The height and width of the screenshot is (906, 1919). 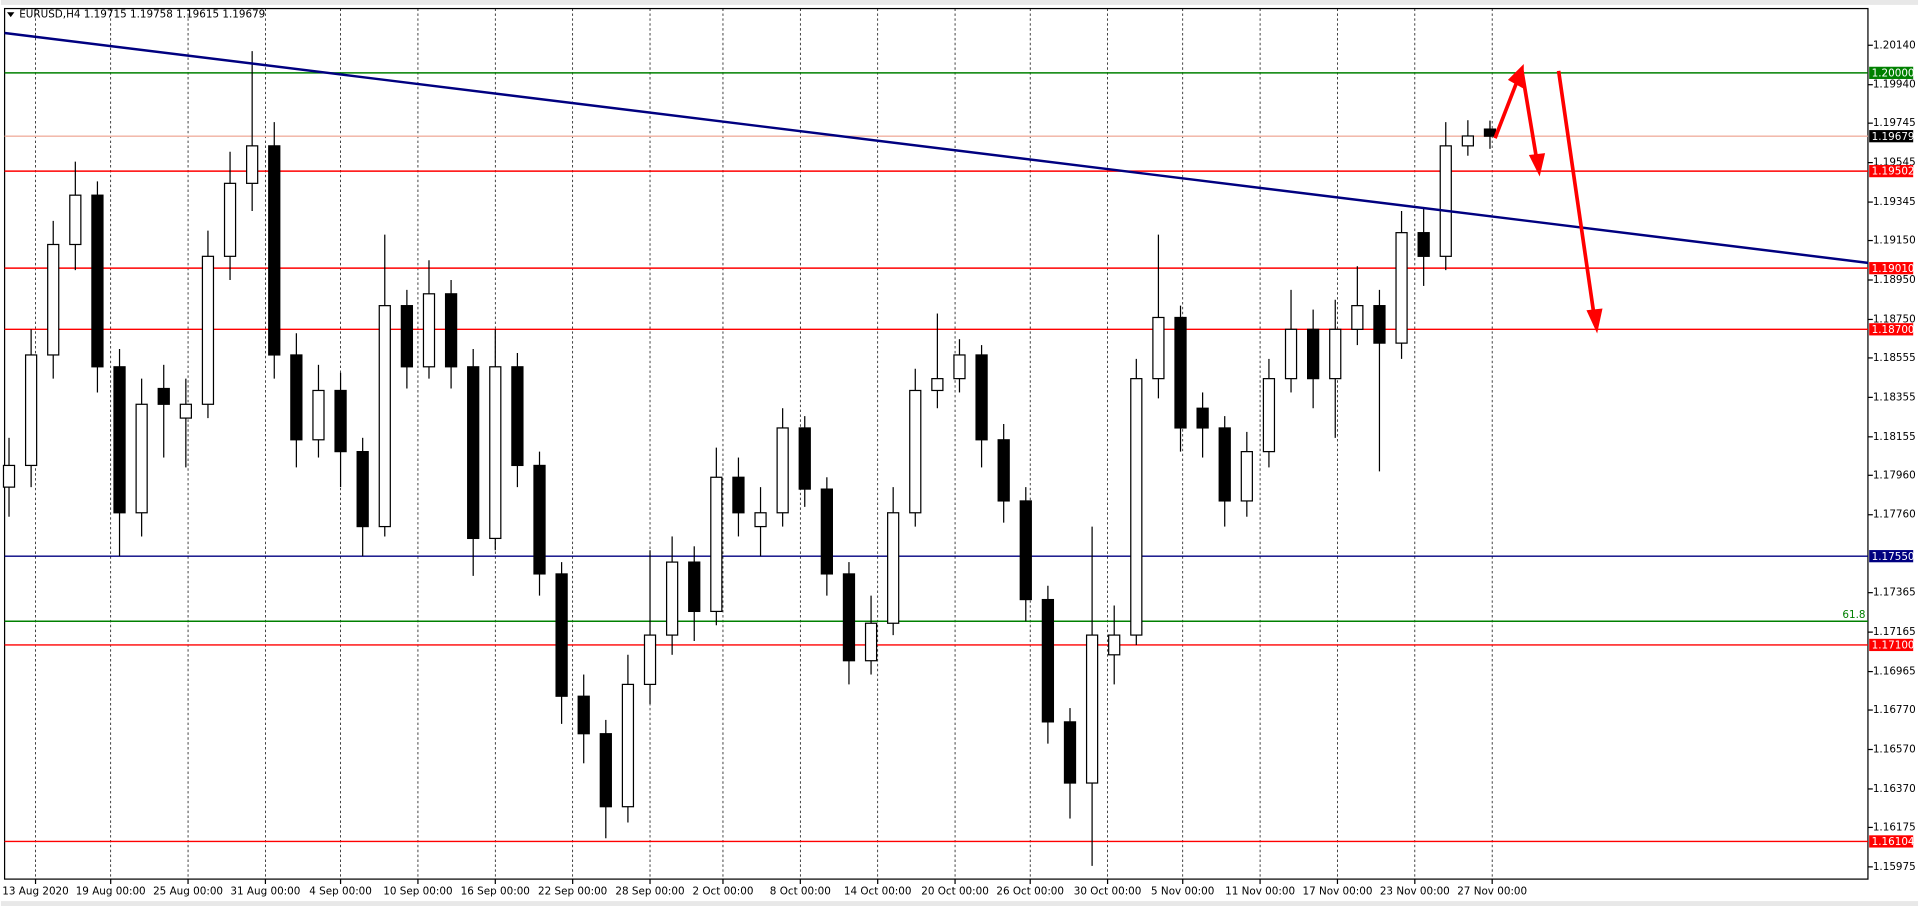 What do you see at coordinates (1894, 397) in the screenshot?
I see `y-tick-label: 1.18355` at bounding box center [1894, 397].